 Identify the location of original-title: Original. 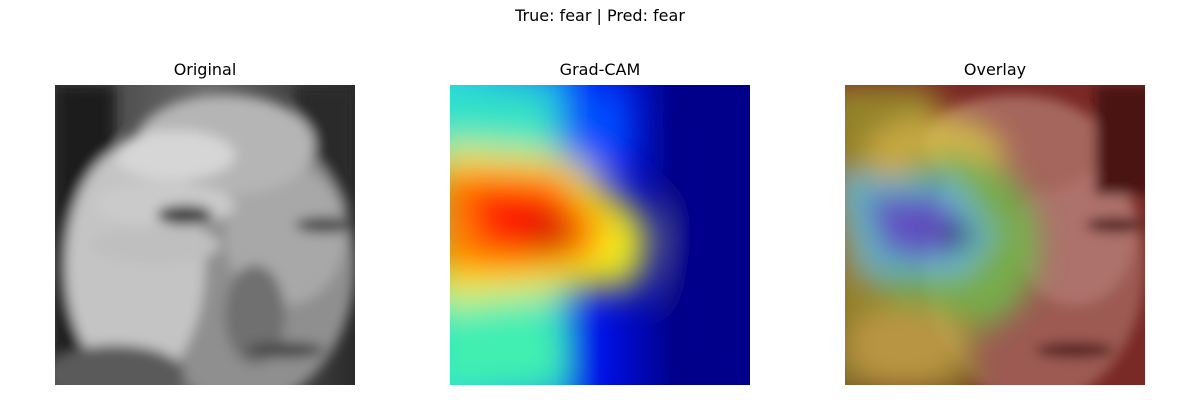
(205, 69).